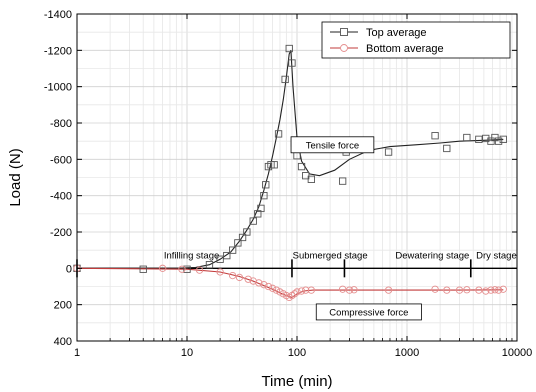 The height and width of the screenshot is (392, 536). I want to click on x-tick-label: 10000, so click(517, 353).